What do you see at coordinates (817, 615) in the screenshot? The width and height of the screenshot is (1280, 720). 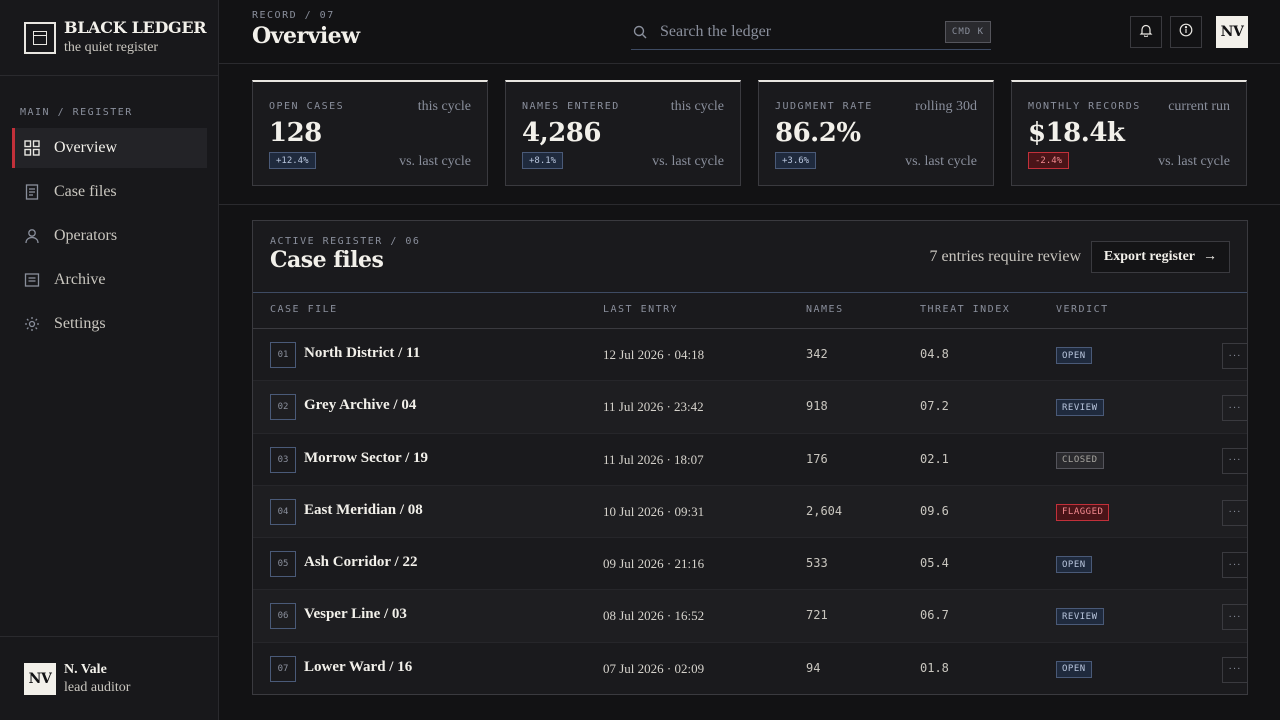 I see `names-count: 721` at bounding box center [817, 615].